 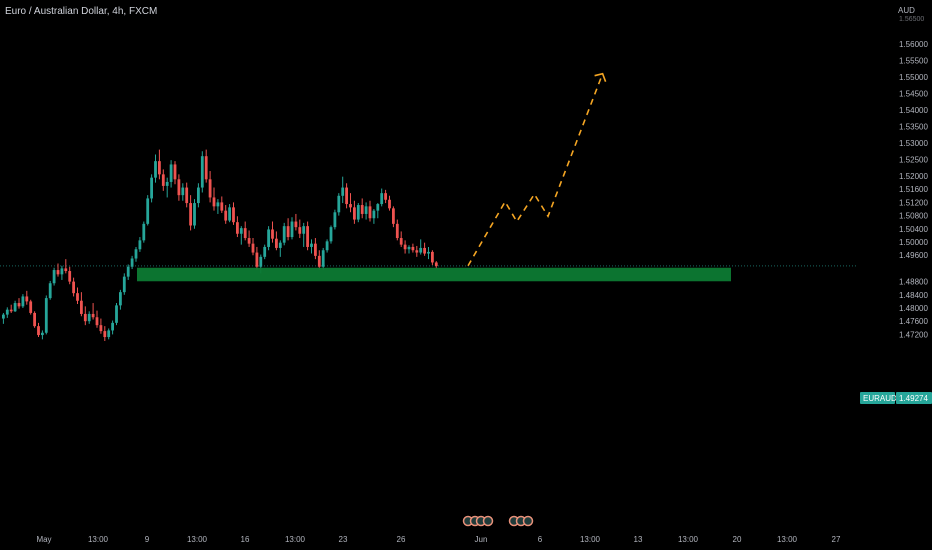 I want to click on time-tick-label: 26, so click(x=401, y=539).